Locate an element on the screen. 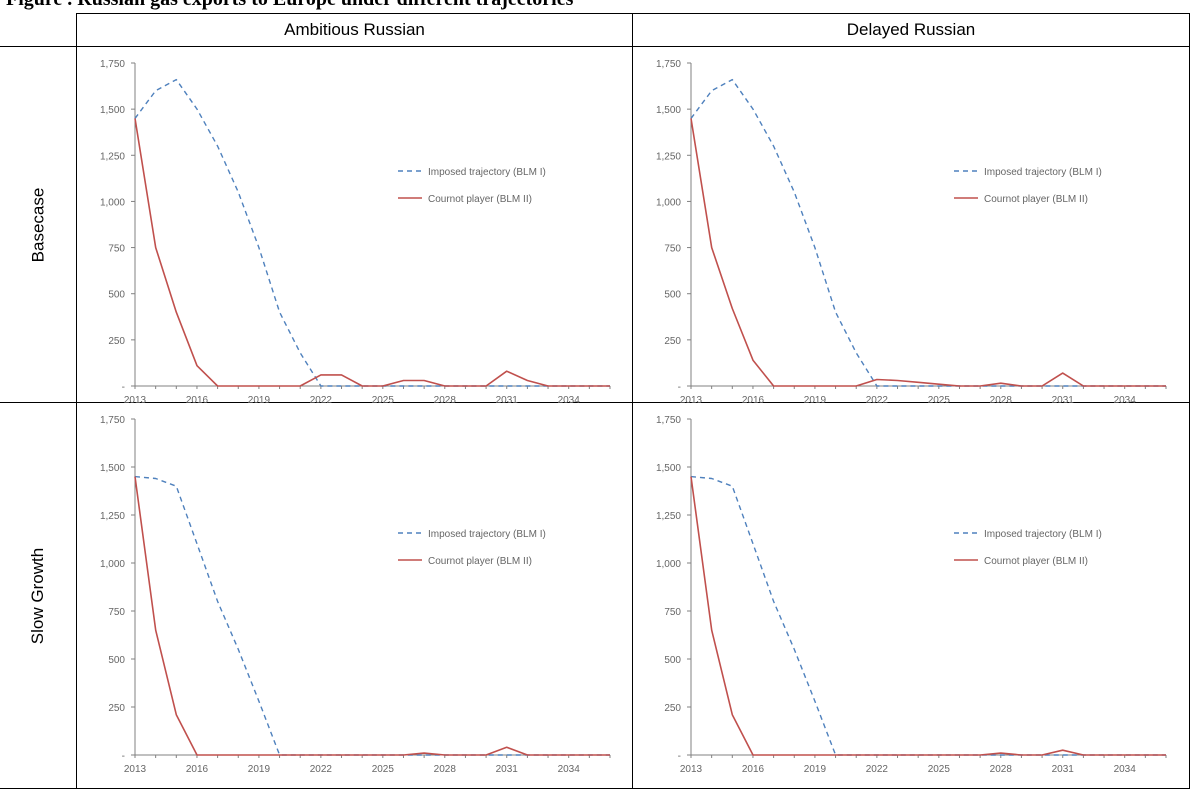  table-rule-left is located at coordinates (76, 401).